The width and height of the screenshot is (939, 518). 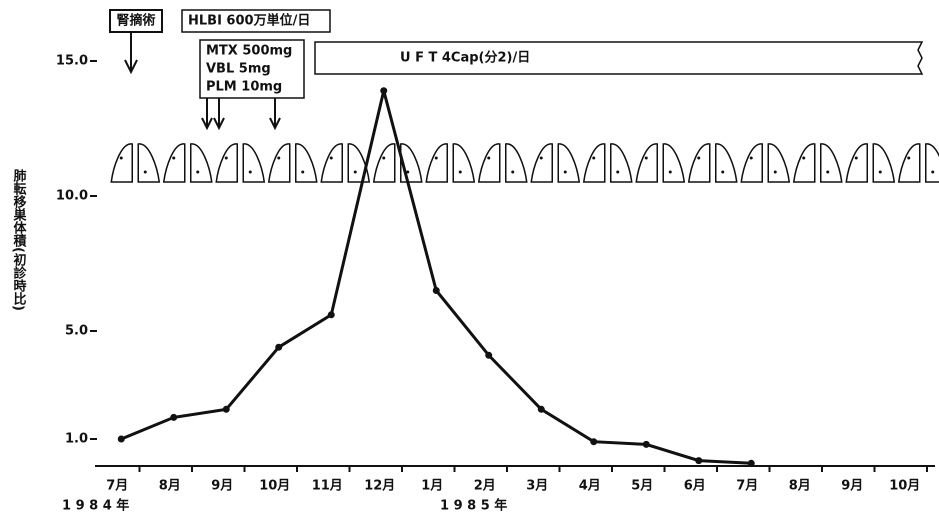 I want to click on annotation: U F T 4Cap(分2)/日, so click(x=465, y=58).